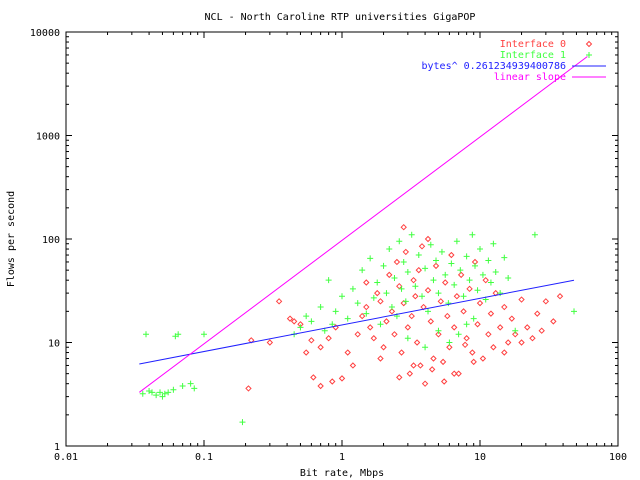 The width and height of the screenshot is (640, 480). I want to click on x-tick-label: 0.01, so click(66, 457).